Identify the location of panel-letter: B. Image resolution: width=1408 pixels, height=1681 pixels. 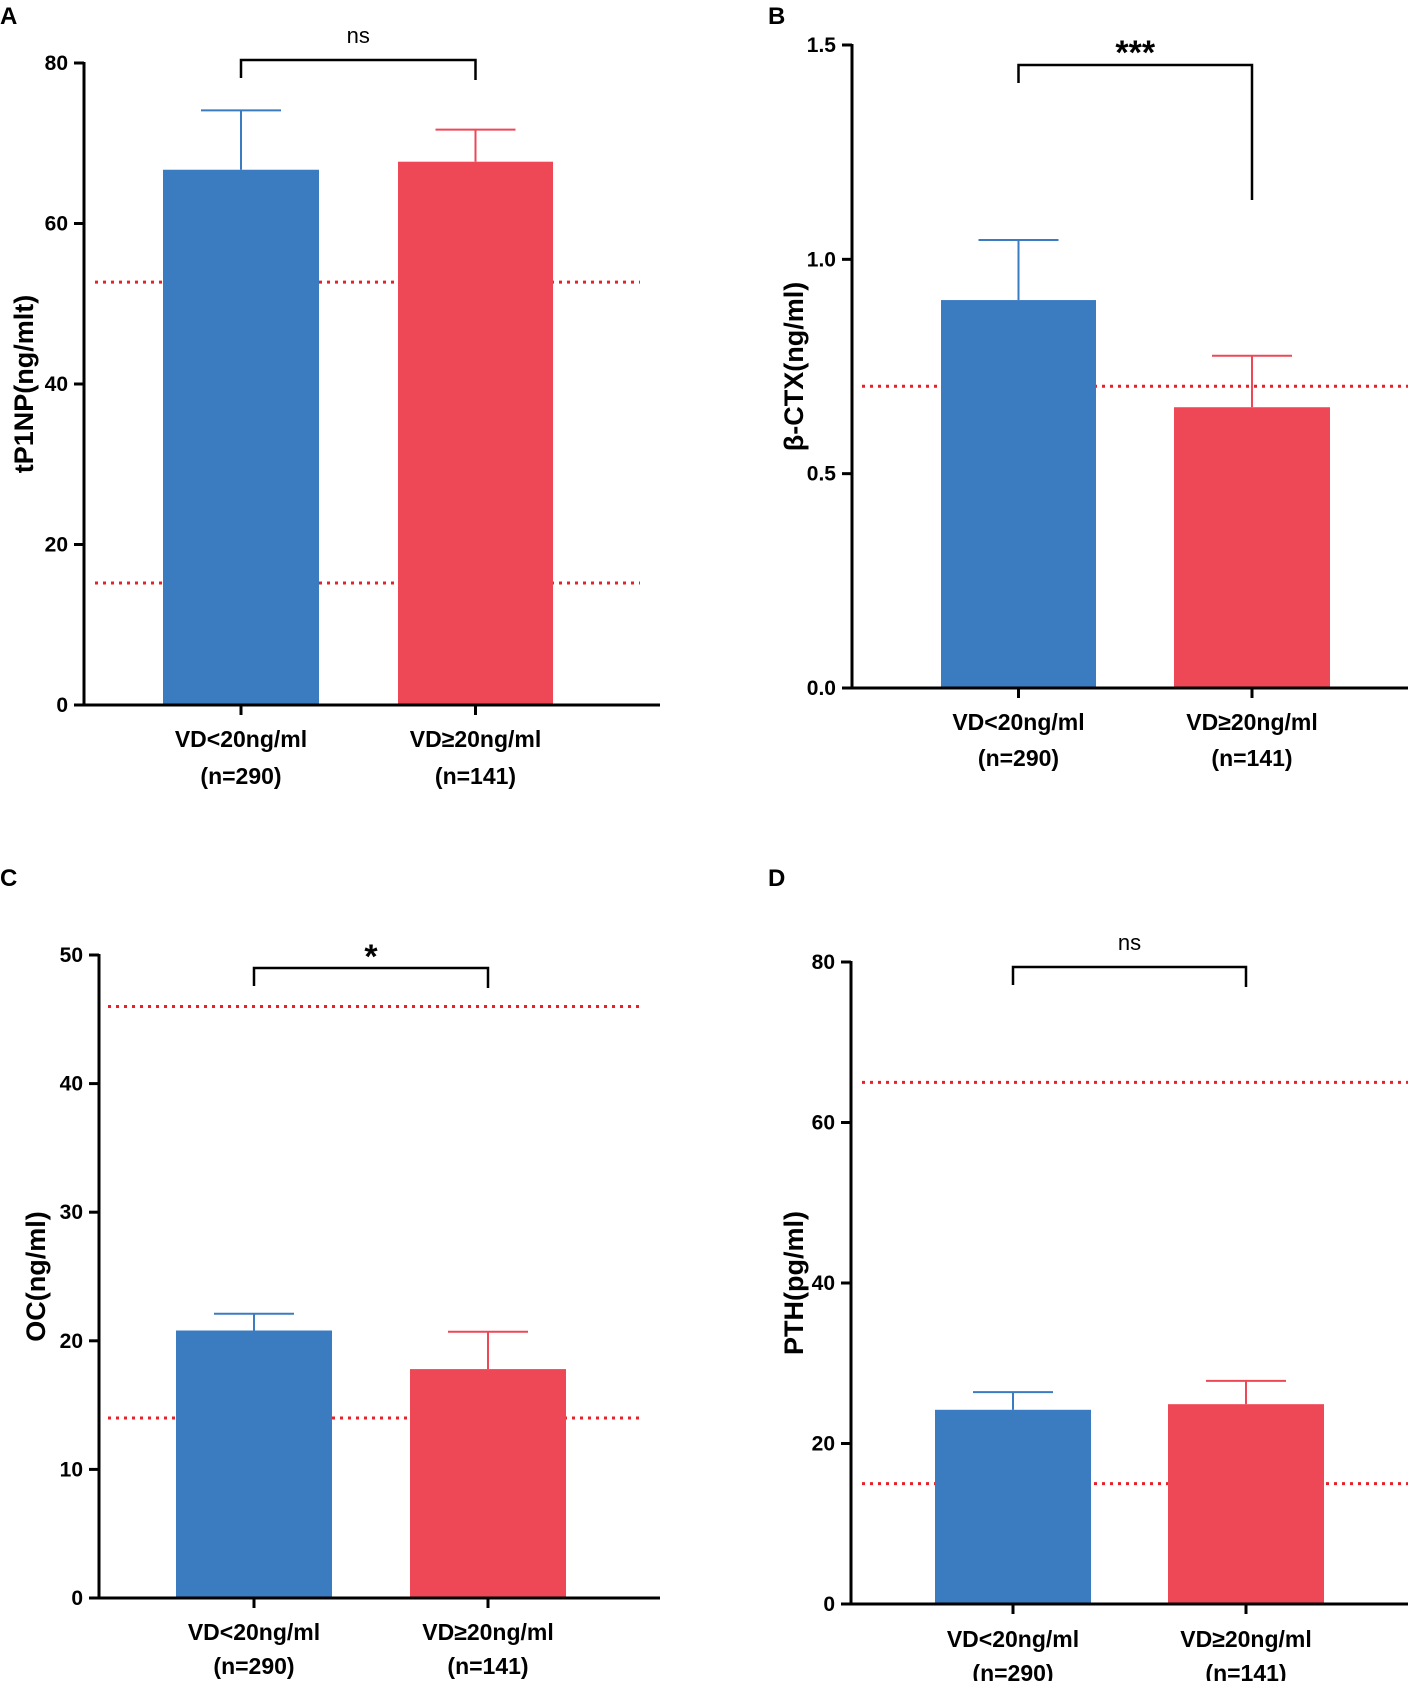
(776, 16).